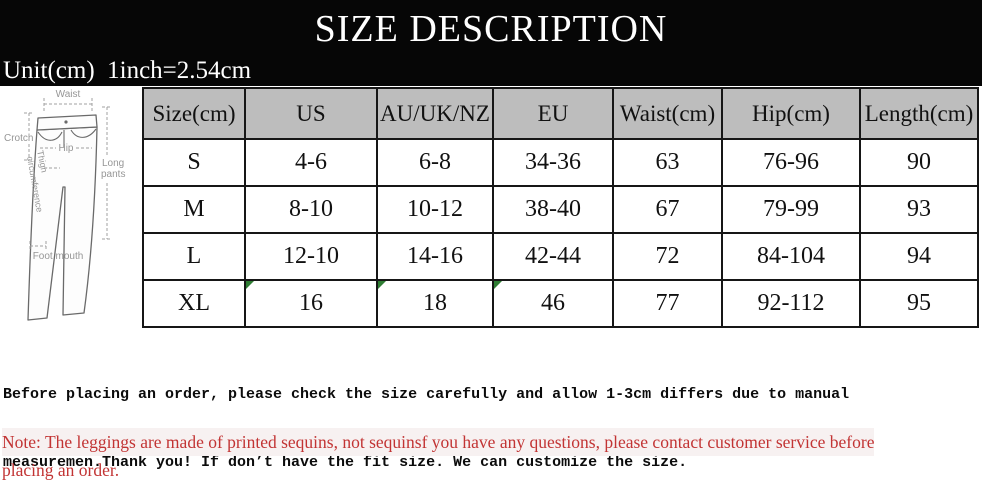 This screenshot has width=982, height=496. I want to click on page-title: SIZE DESCRIPTION, so click(491, 29).